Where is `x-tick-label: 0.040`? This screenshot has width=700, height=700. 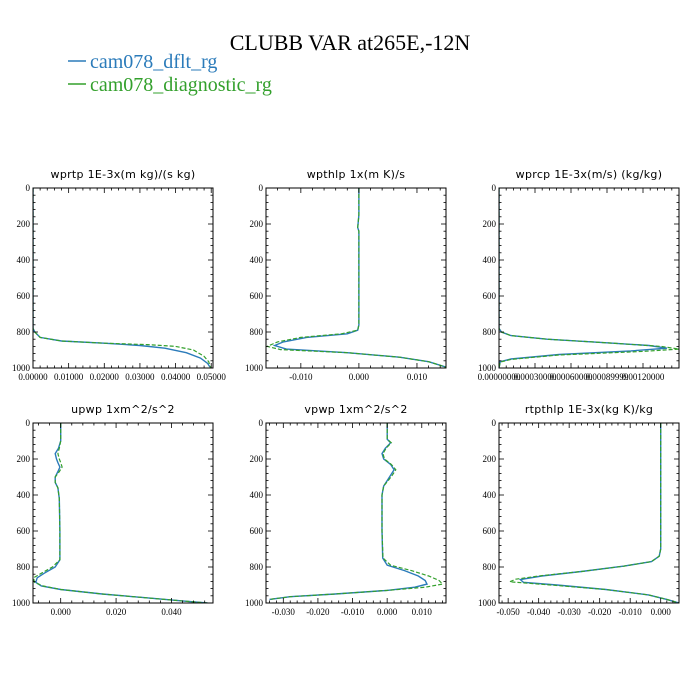 x-tick-label: 0.040 is located at coordinates (171, 612).